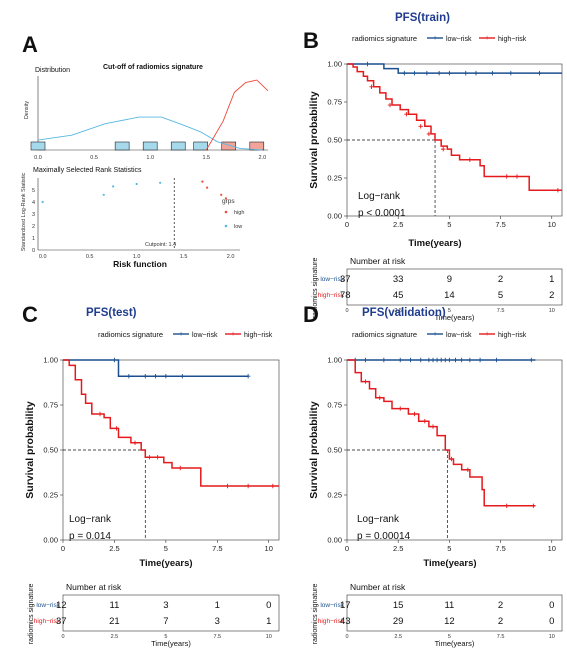 The height and width of the screenshot is (662, 567). I want to click on stat-ytick-label: 2, so click(33, 227).